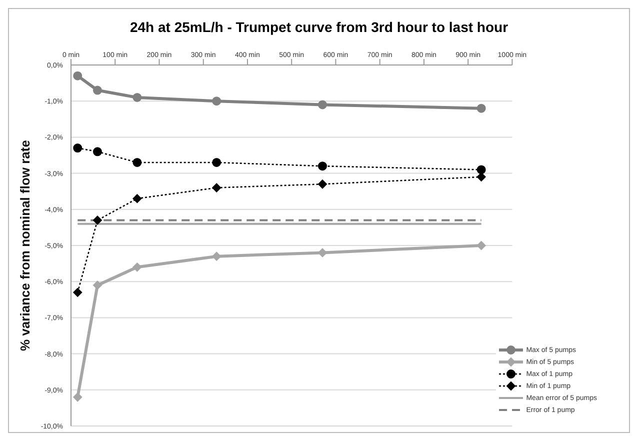  I want to click on chart-title: 24h at 25mL/h - Trumpet curve from 3rd hour to last hour, so click(319, 28).